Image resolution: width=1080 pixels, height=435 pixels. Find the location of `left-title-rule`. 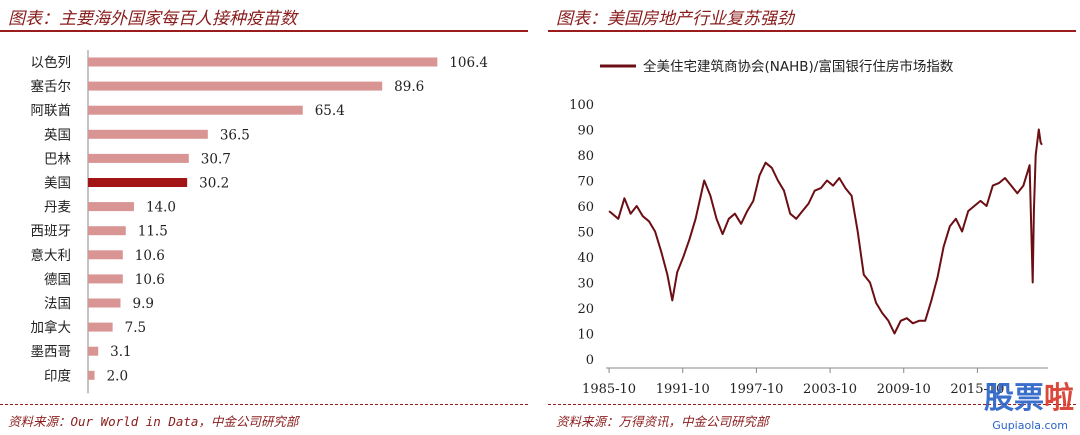

left-title-rule is located at coordinates (264, 31).